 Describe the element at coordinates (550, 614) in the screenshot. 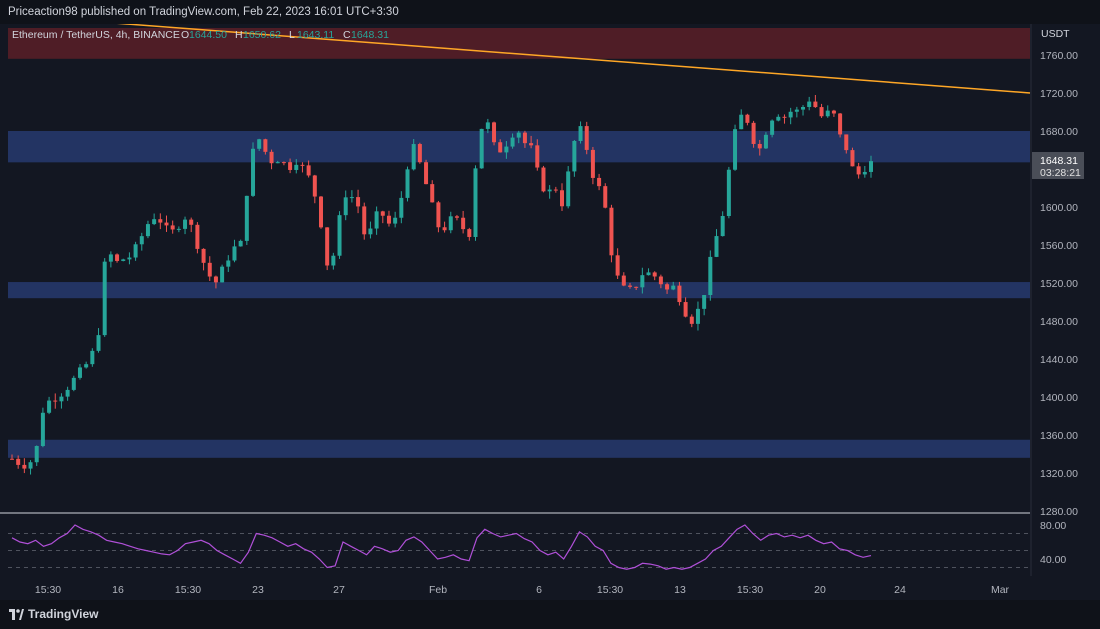

I see `footer-bar: TradingView` at that location.